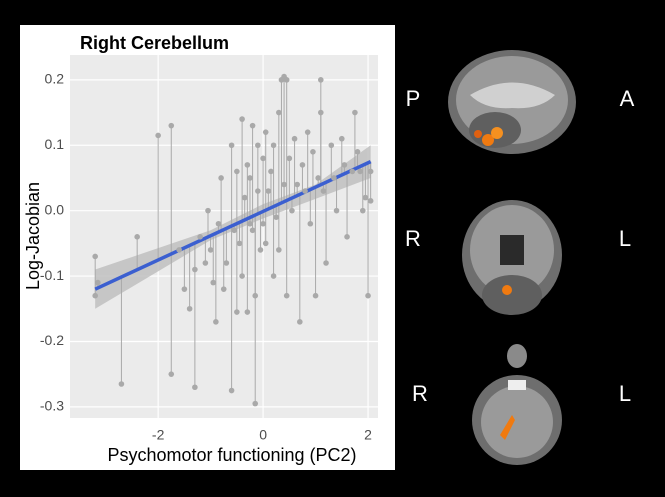 This screenshot has width=665, height=497. What do you see at coordinates (233, 225) in the screenshot?
I see `fit-line` at bounding box center [233, 225].